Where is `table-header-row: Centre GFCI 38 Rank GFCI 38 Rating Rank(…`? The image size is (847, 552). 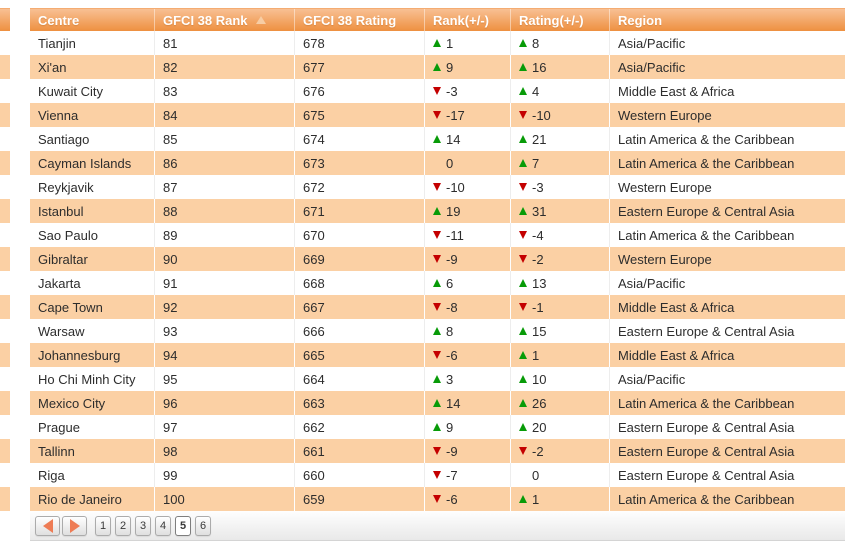 table-header-row: Centre GFCI 38 Rank GFCI 38 Rating Rank(… is located at coordinates (437, 19).